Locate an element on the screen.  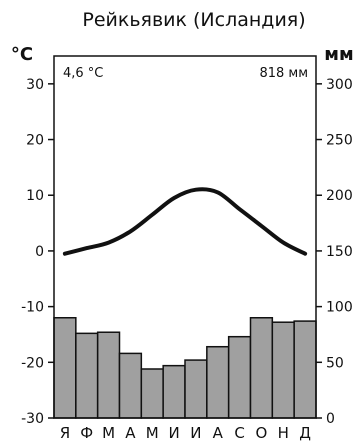
month-label: Д is located at coordinates (305, 433).